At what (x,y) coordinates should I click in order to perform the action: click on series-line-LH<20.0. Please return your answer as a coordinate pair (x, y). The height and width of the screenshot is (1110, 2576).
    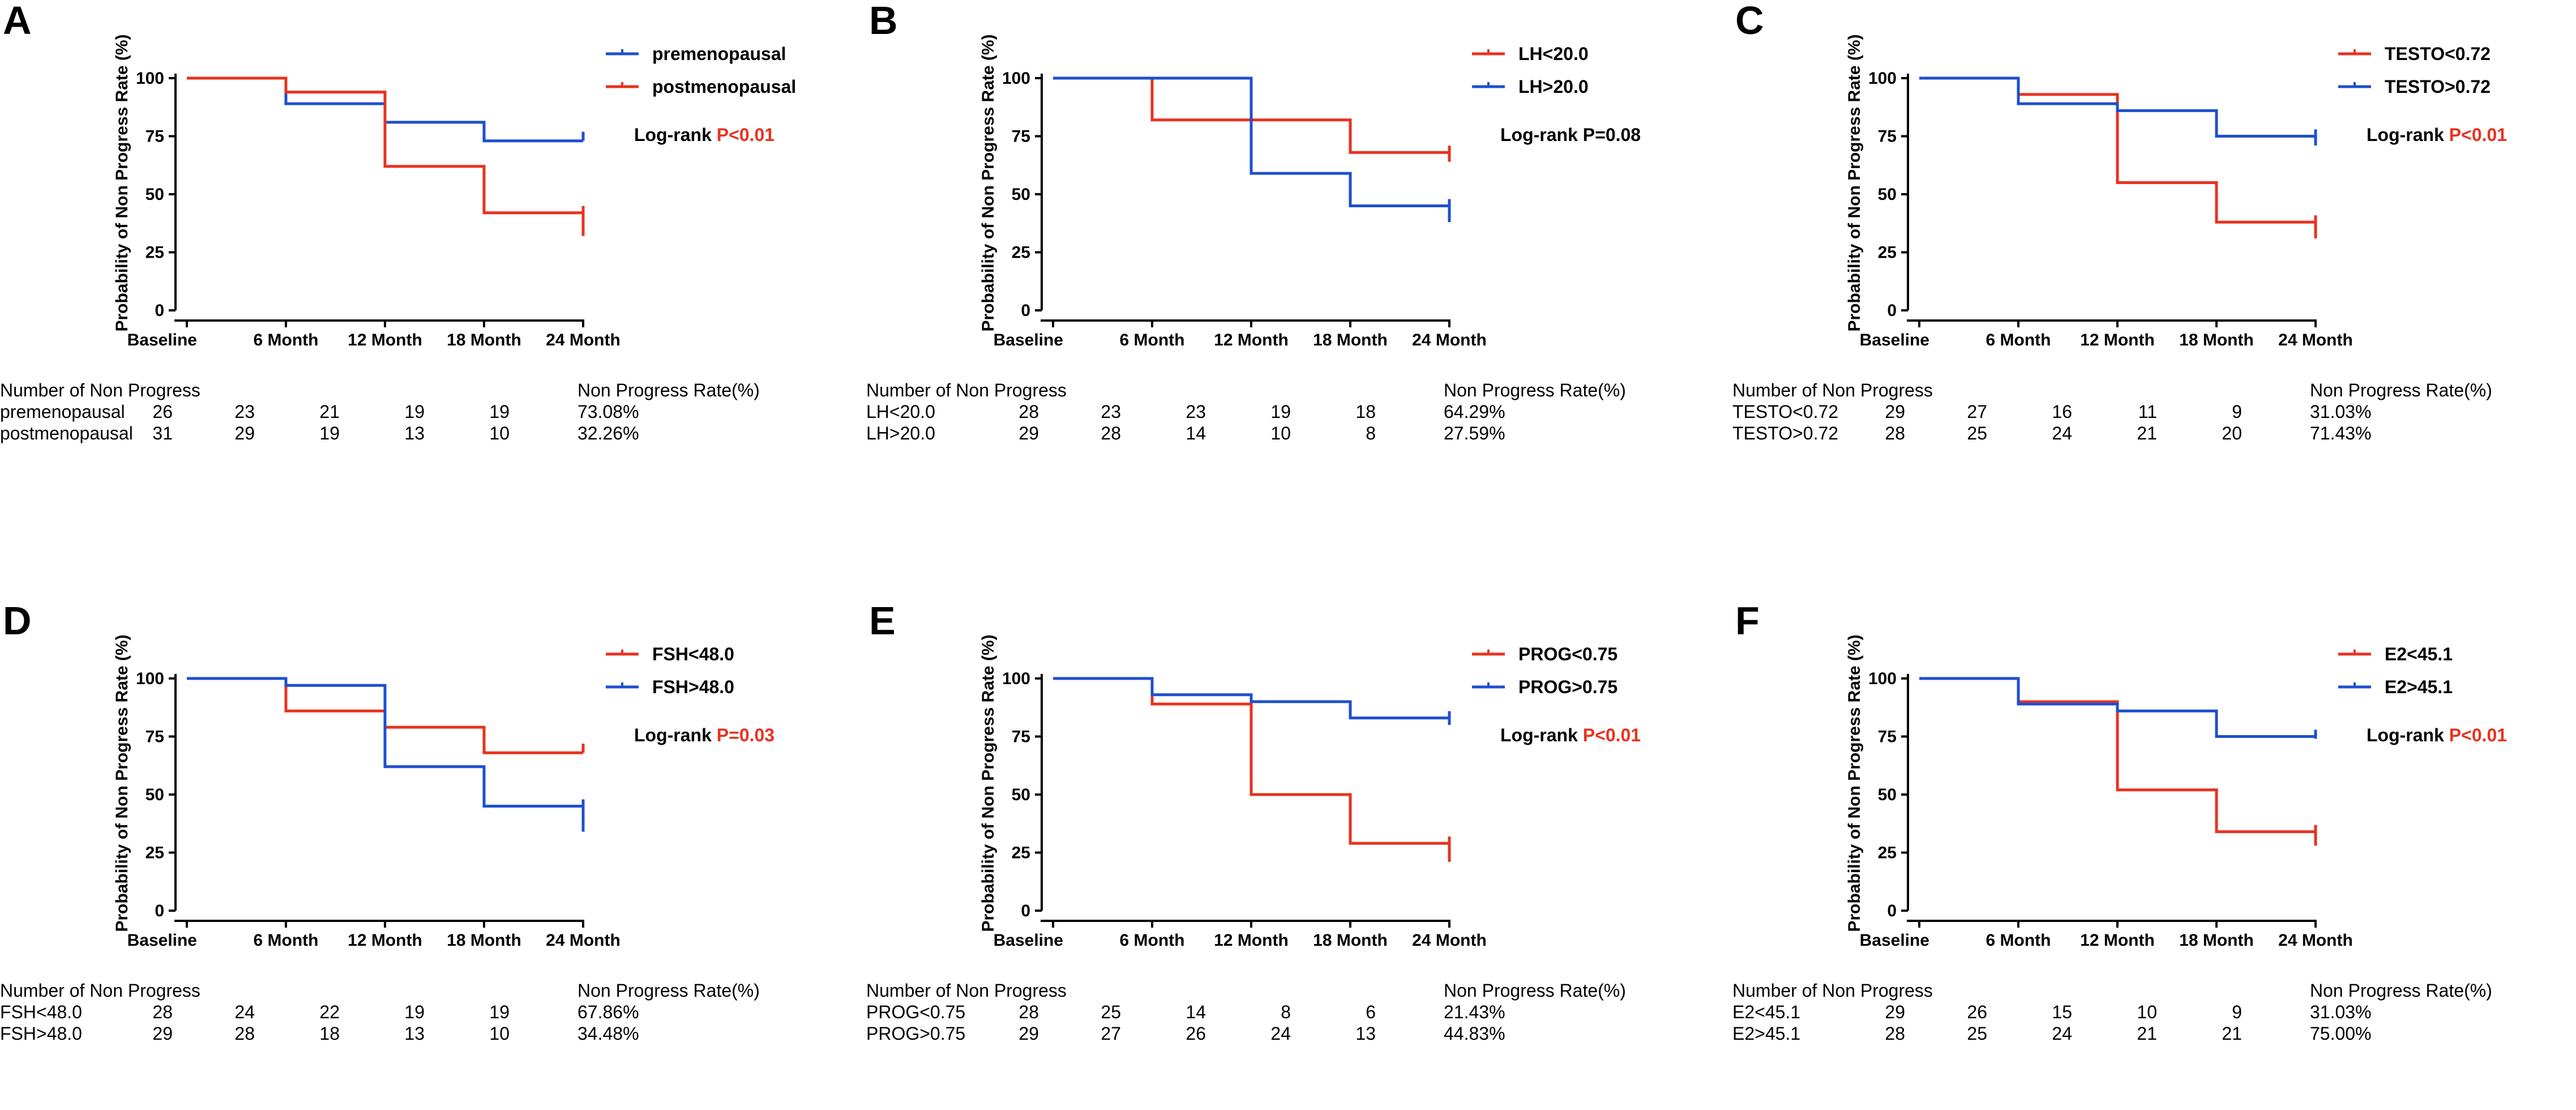
    Looking at the image, I should click on (1252, 119).